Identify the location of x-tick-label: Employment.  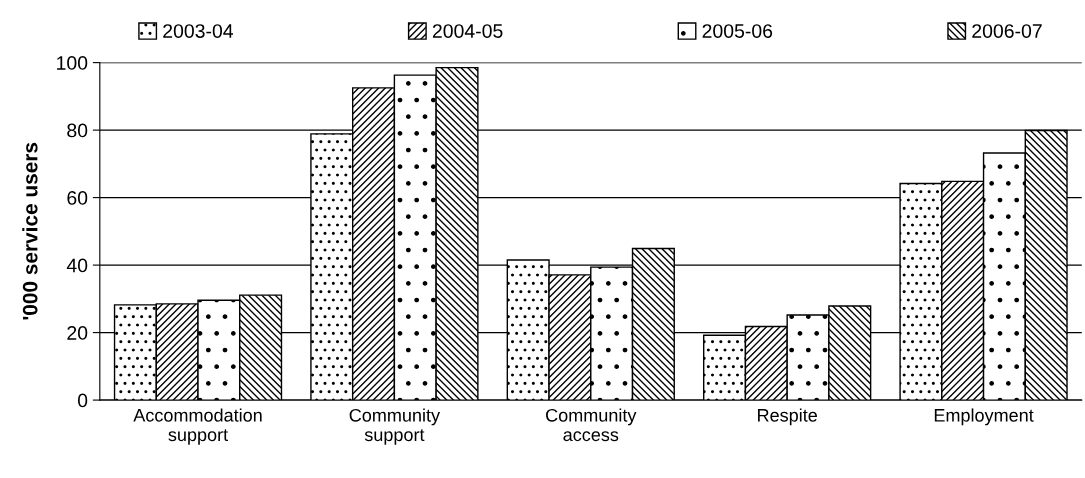
(984, 417).